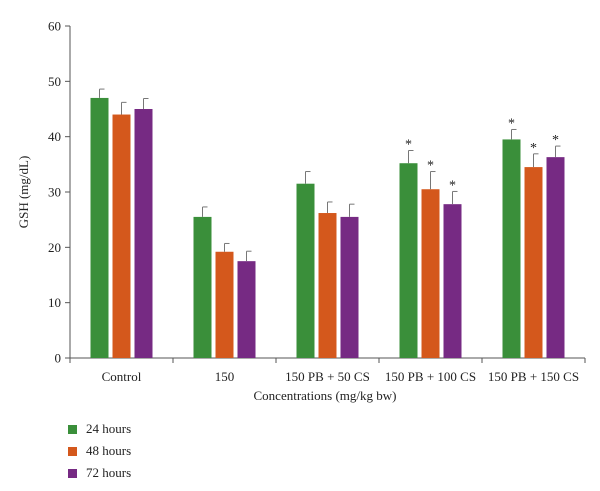  What do you see at coordinates (54, 302) in the screenshot?
I see `y-tick-label: 10` at bounding box center [54, 302].